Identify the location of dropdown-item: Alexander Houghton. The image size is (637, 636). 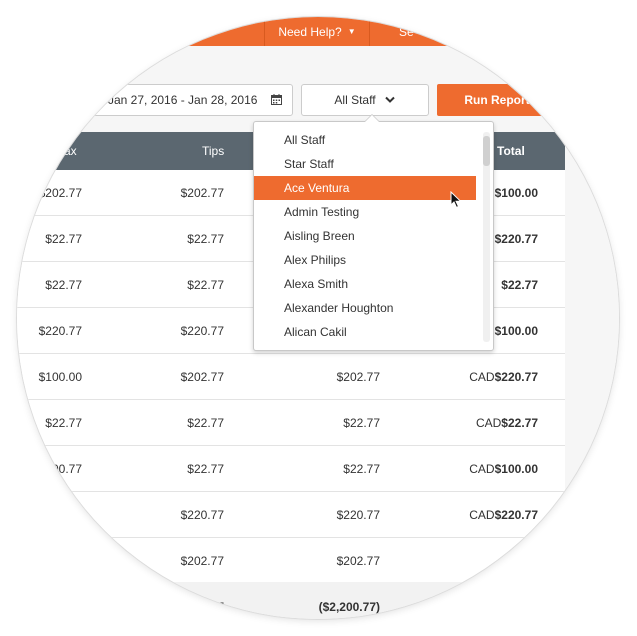
(339, 308).